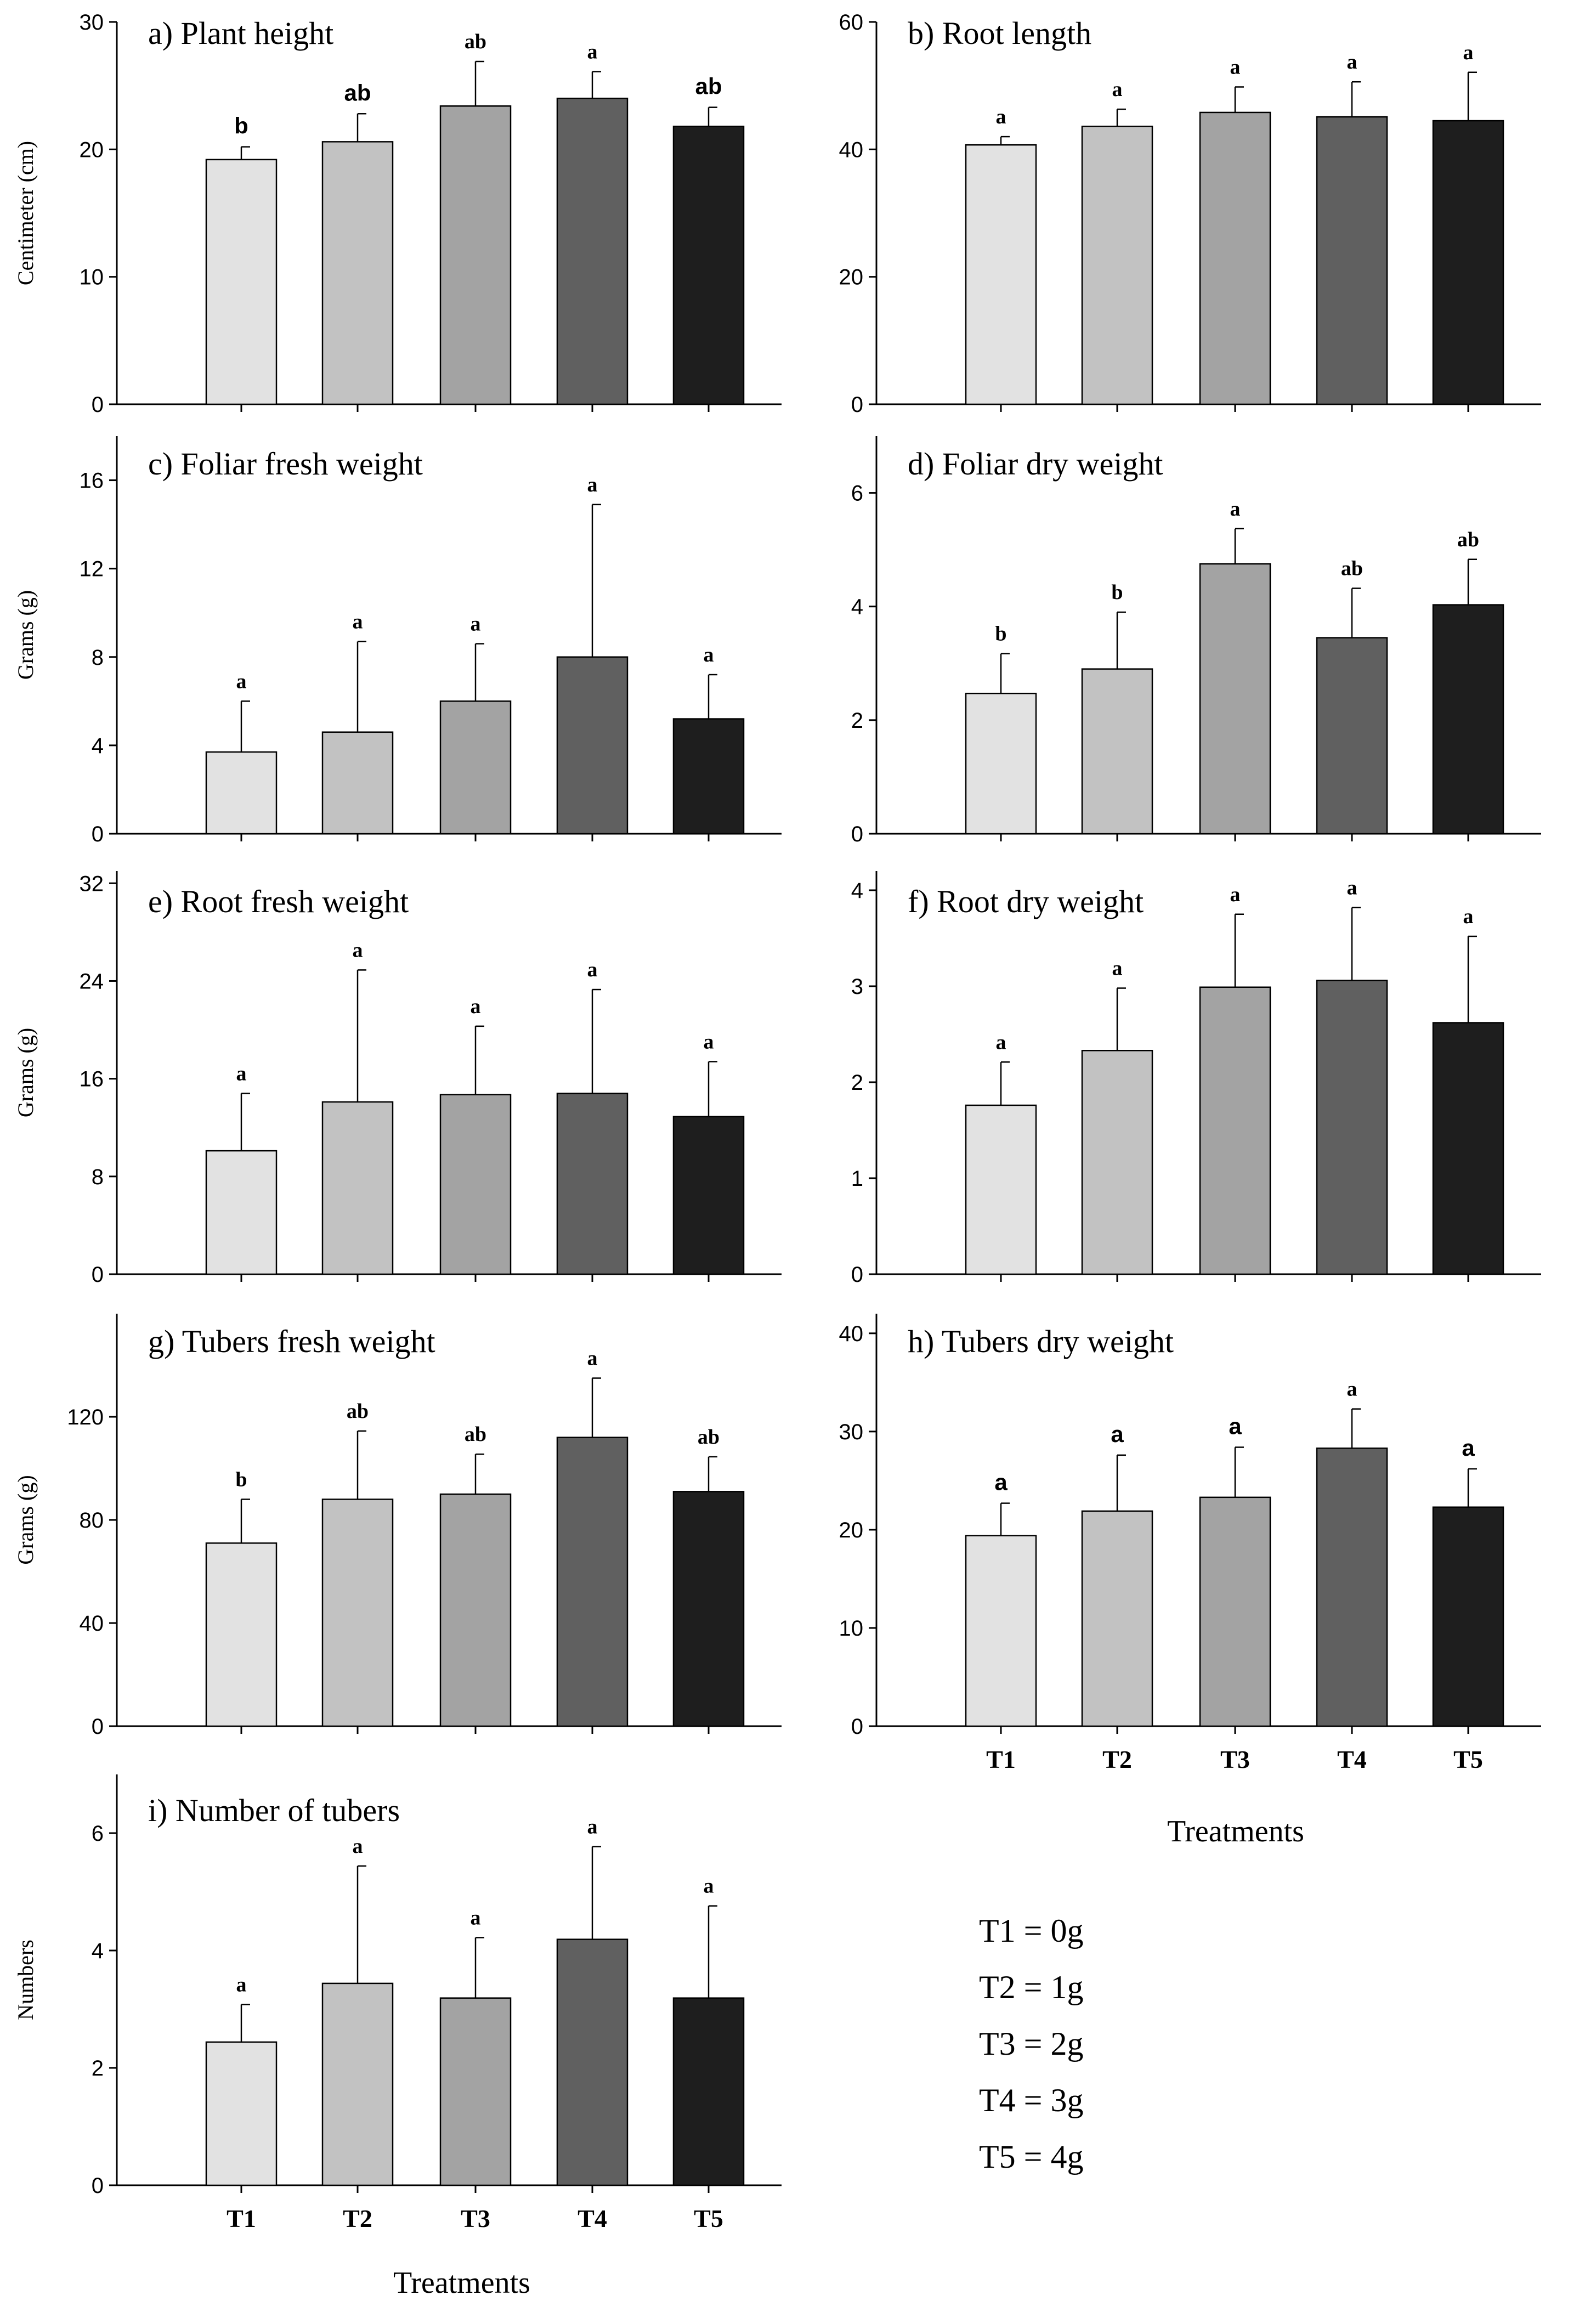  I want to click on y-tick-label: 60, so click(852, 22).